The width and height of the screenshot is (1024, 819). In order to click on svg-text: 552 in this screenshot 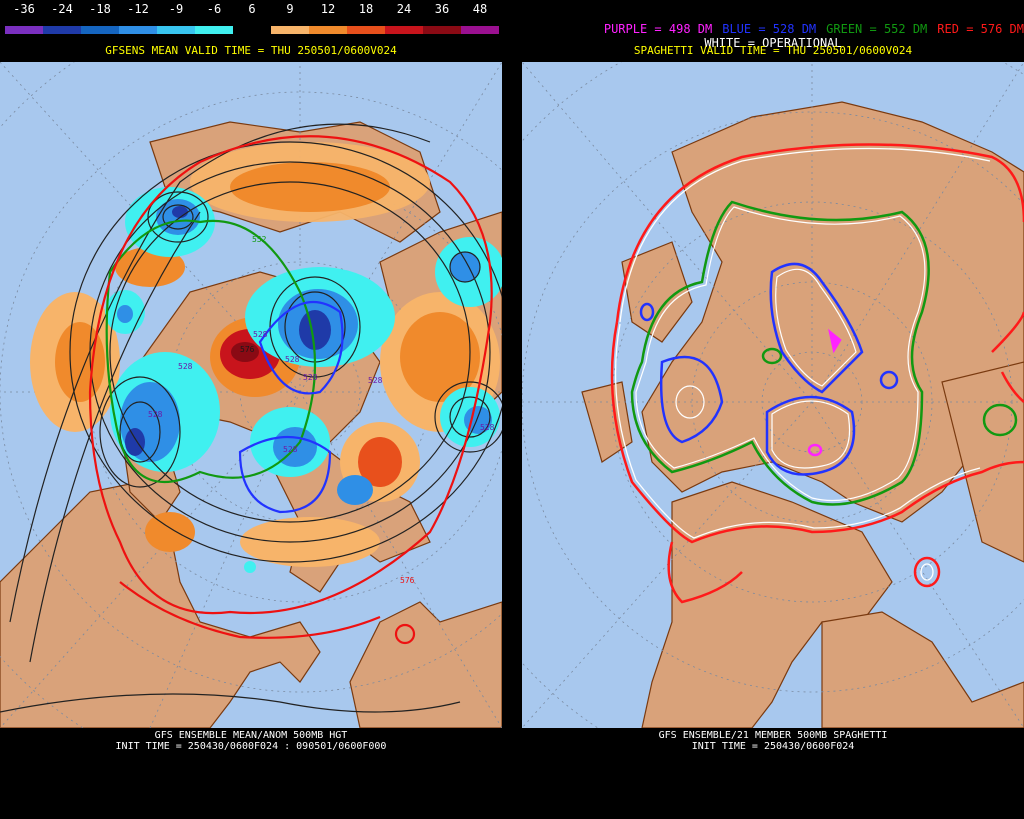, I will do `click(259, 239)`.